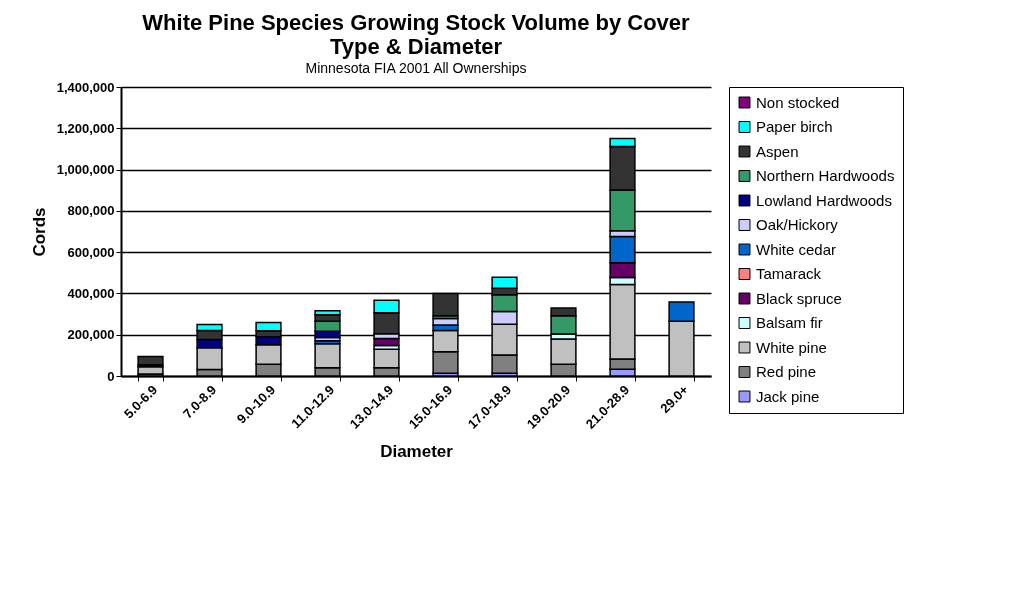 This screenshot has width=1011, height=605. I want to click on legend-label: Black spruce, so click(799, 298).